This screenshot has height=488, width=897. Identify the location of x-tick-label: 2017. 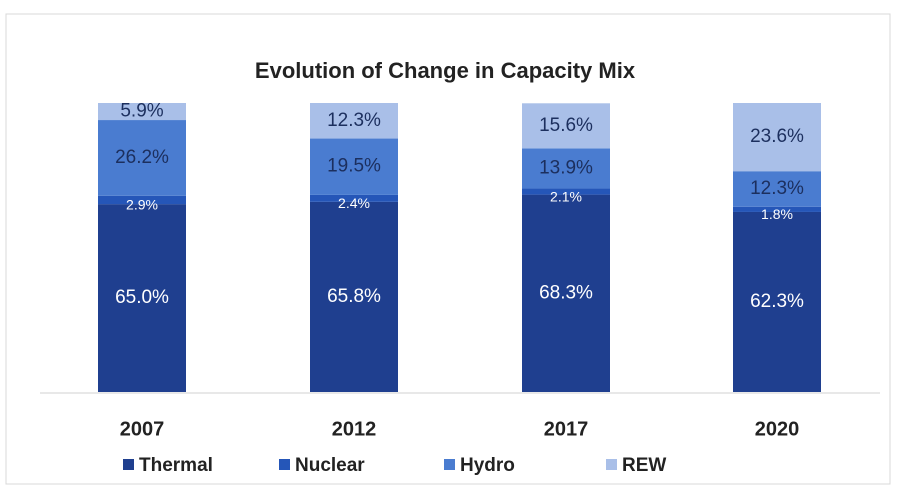
(566, 429).